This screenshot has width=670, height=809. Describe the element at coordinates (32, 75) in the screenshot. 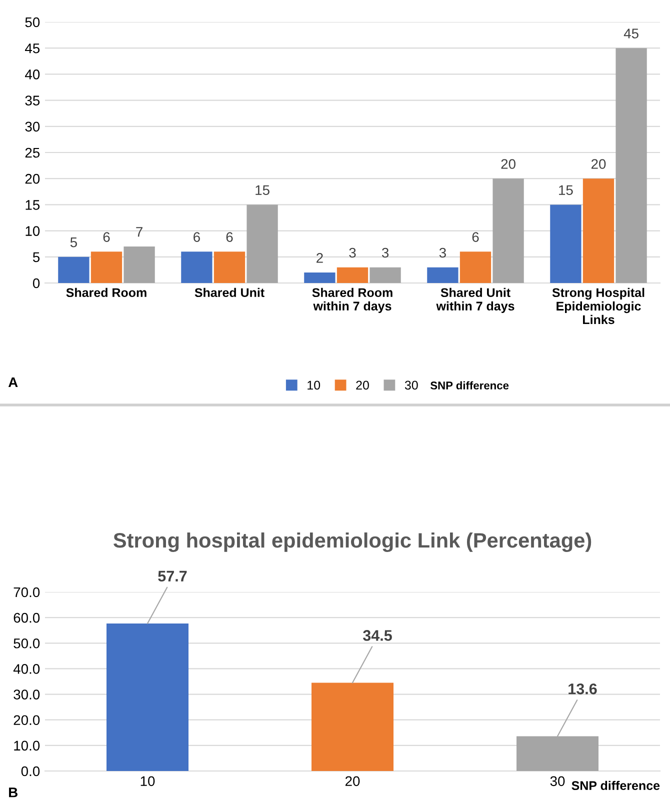

I see `y-tick-label: 40` at that location.